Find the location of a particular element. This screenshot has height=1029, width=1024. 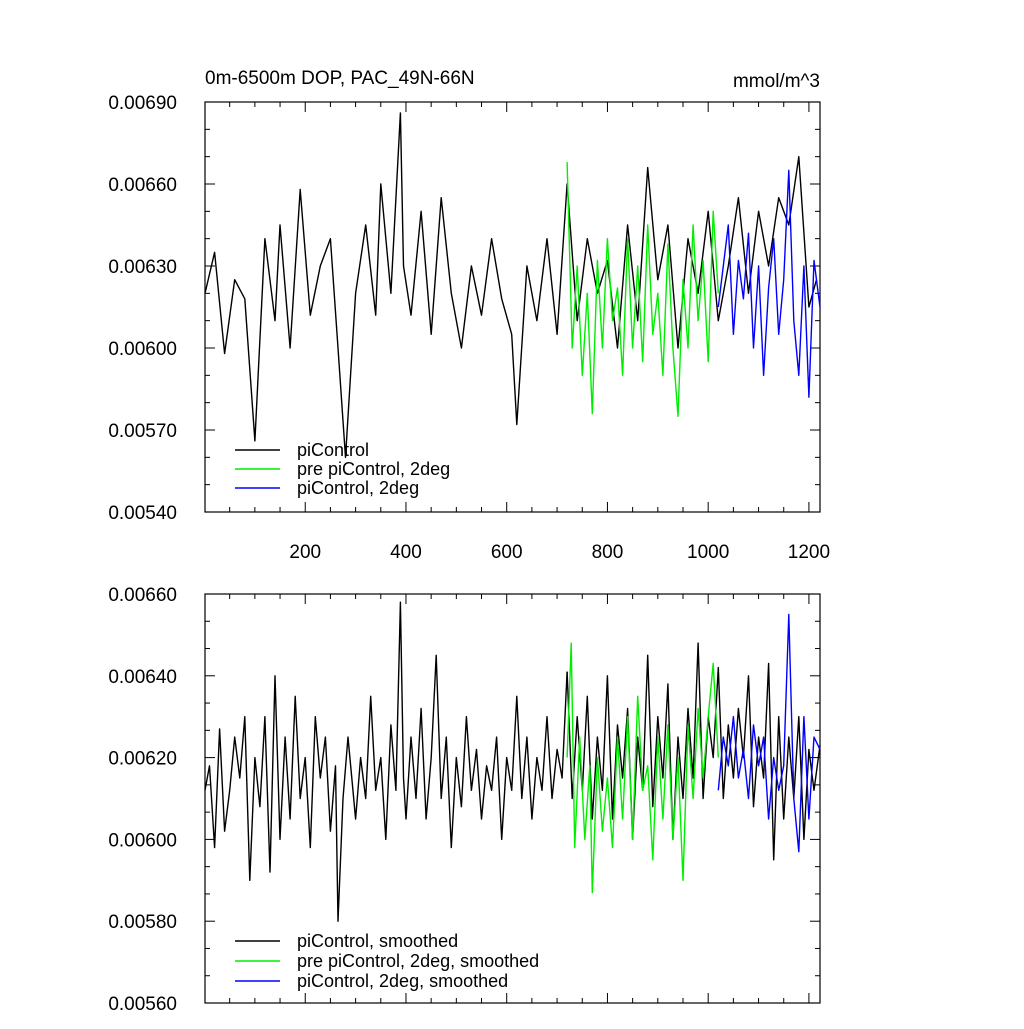

y-tick-label: 0.00640 is located at coordinates (142, 677).